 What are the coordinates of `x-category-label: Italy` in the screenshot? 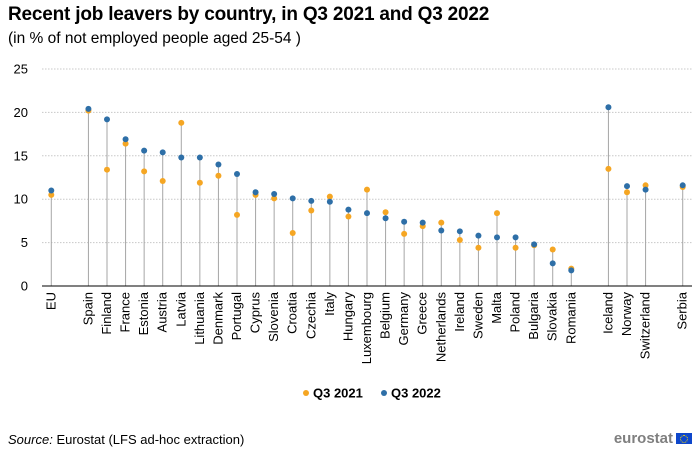 It's located at (329, 304).